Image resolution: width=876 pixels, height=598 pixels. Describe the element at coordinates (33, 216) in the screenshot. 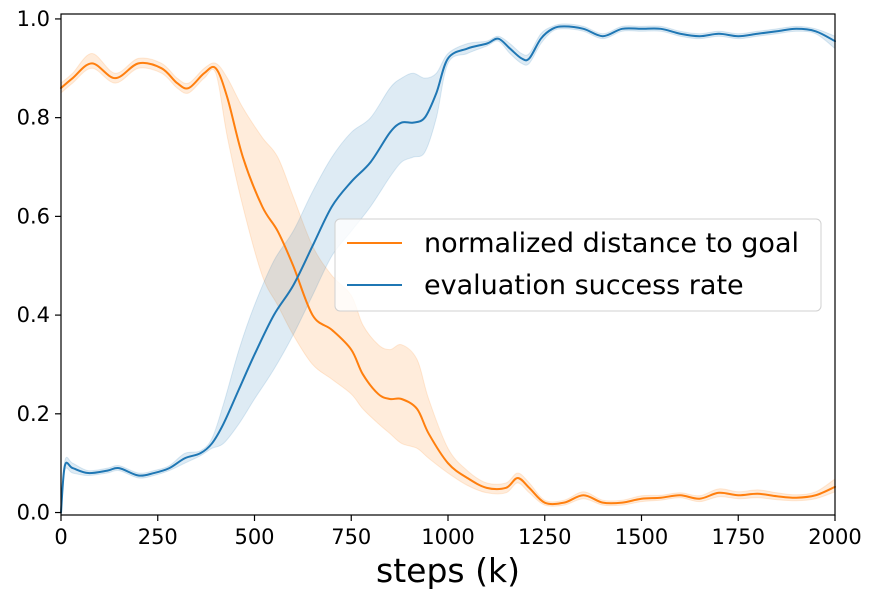

I see `y-tick-label: 0.6` at that location.